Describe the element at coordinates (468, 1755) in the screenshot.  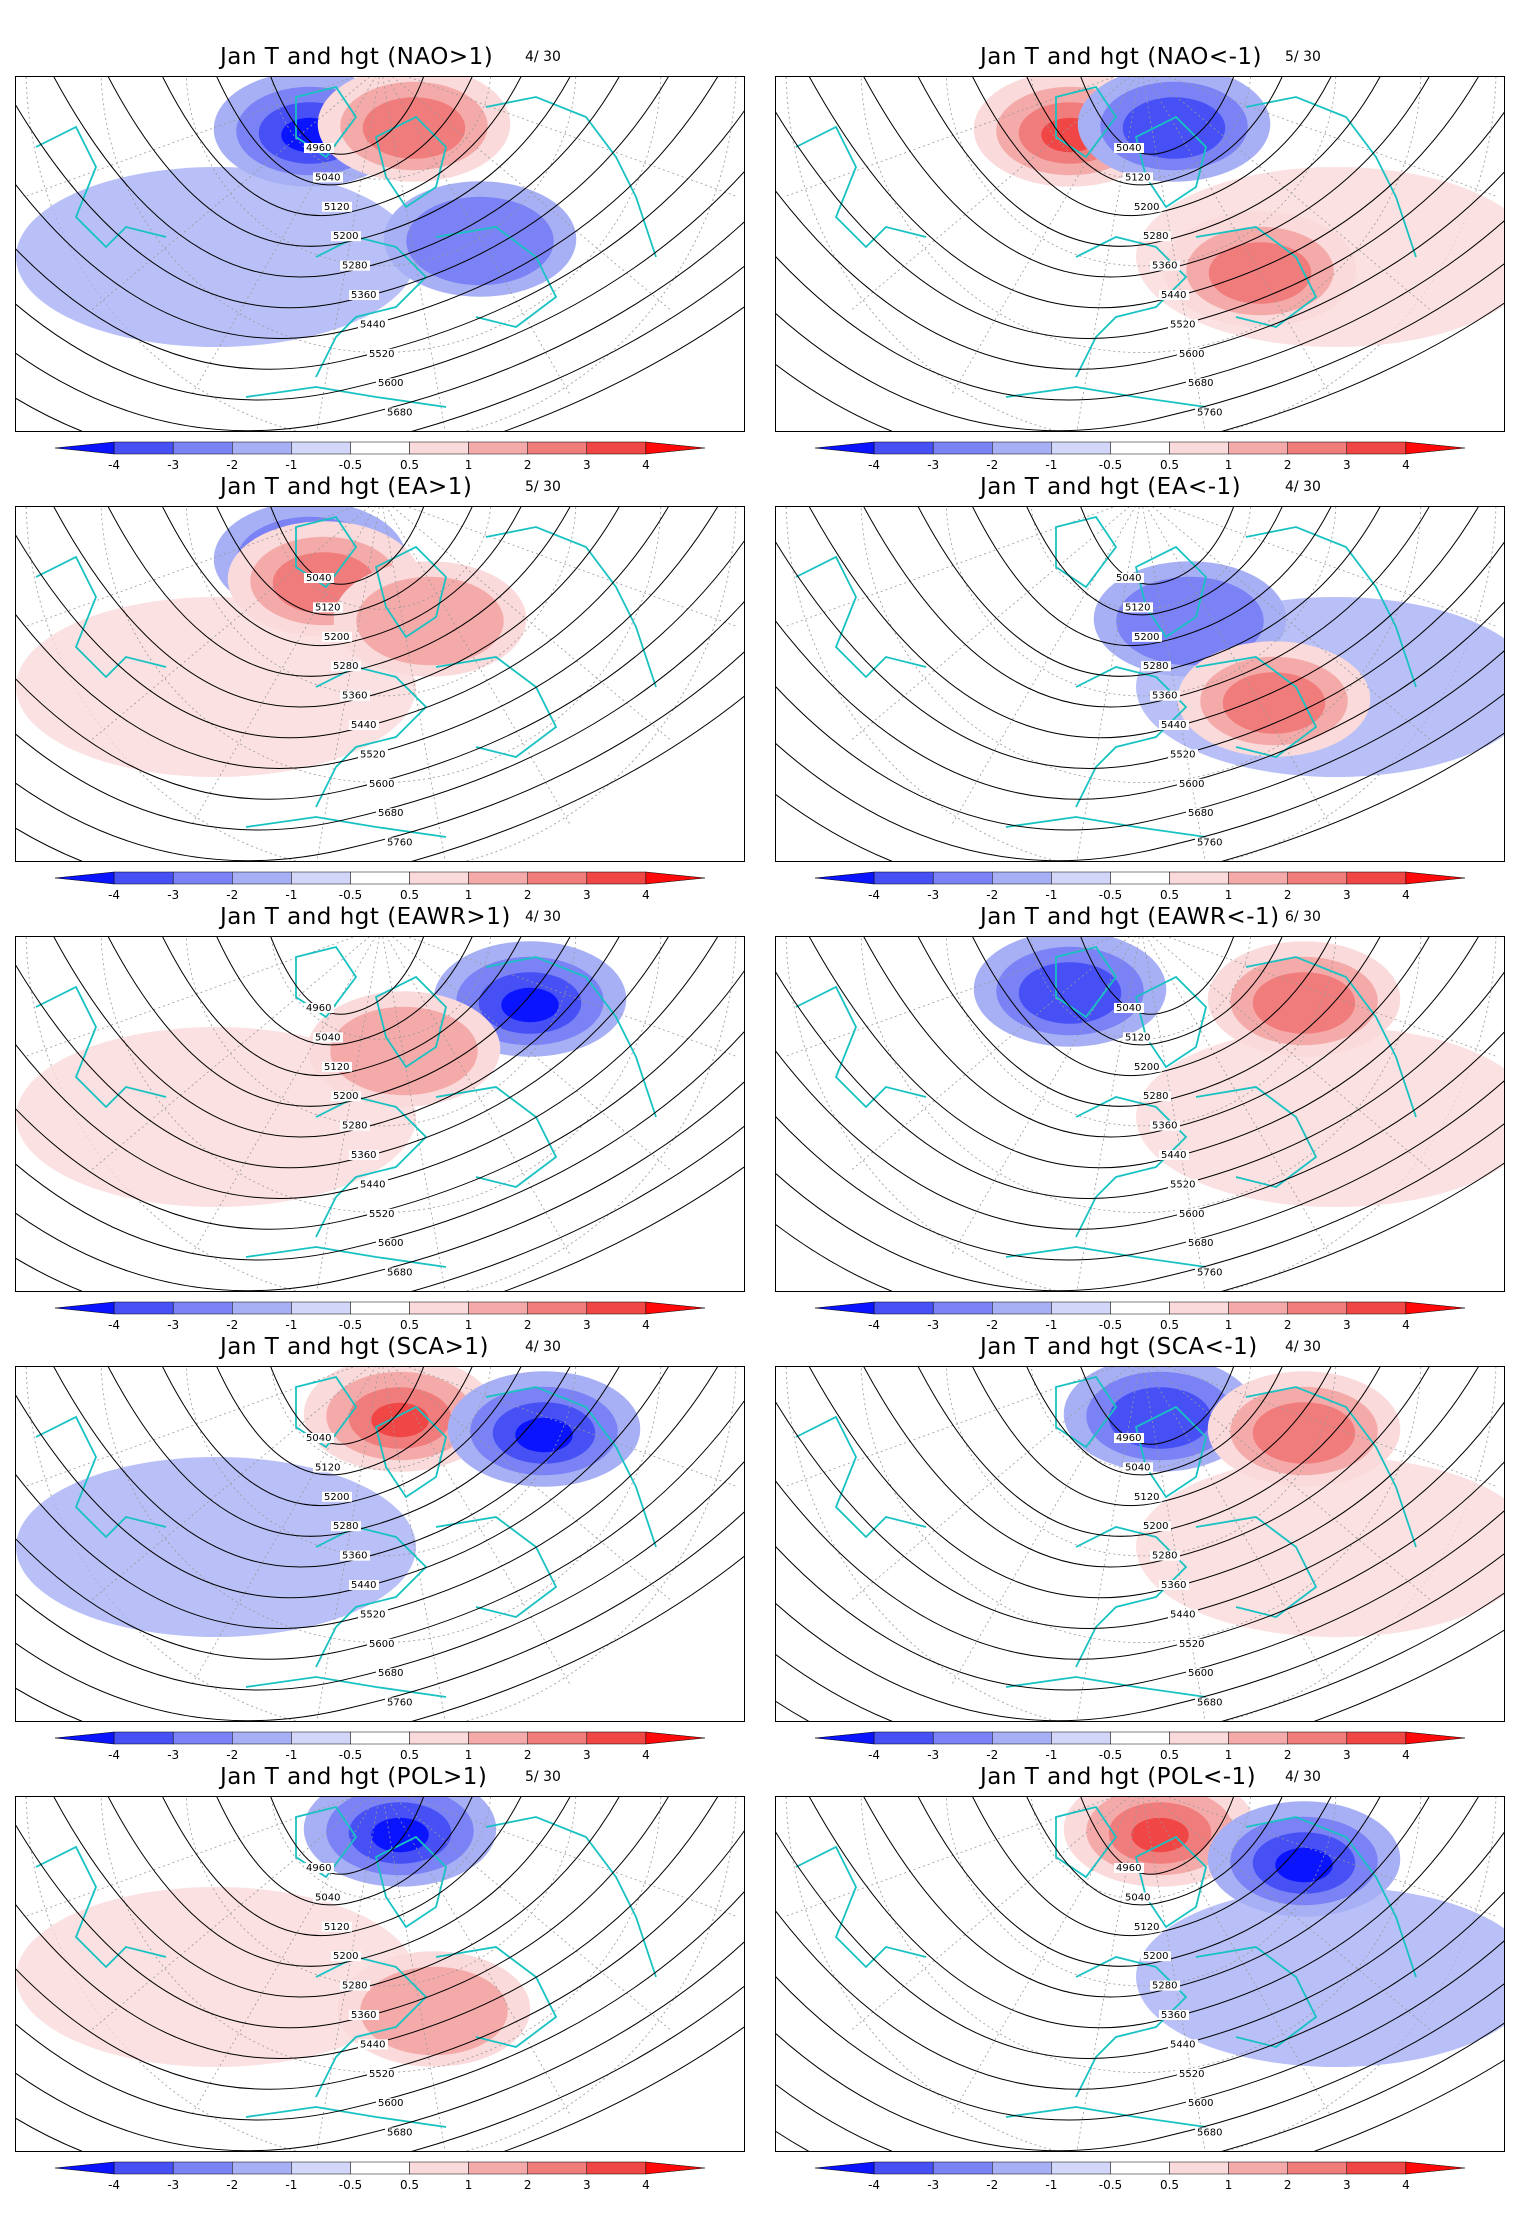
I see `colorbar-tick-label: 1` at that location.